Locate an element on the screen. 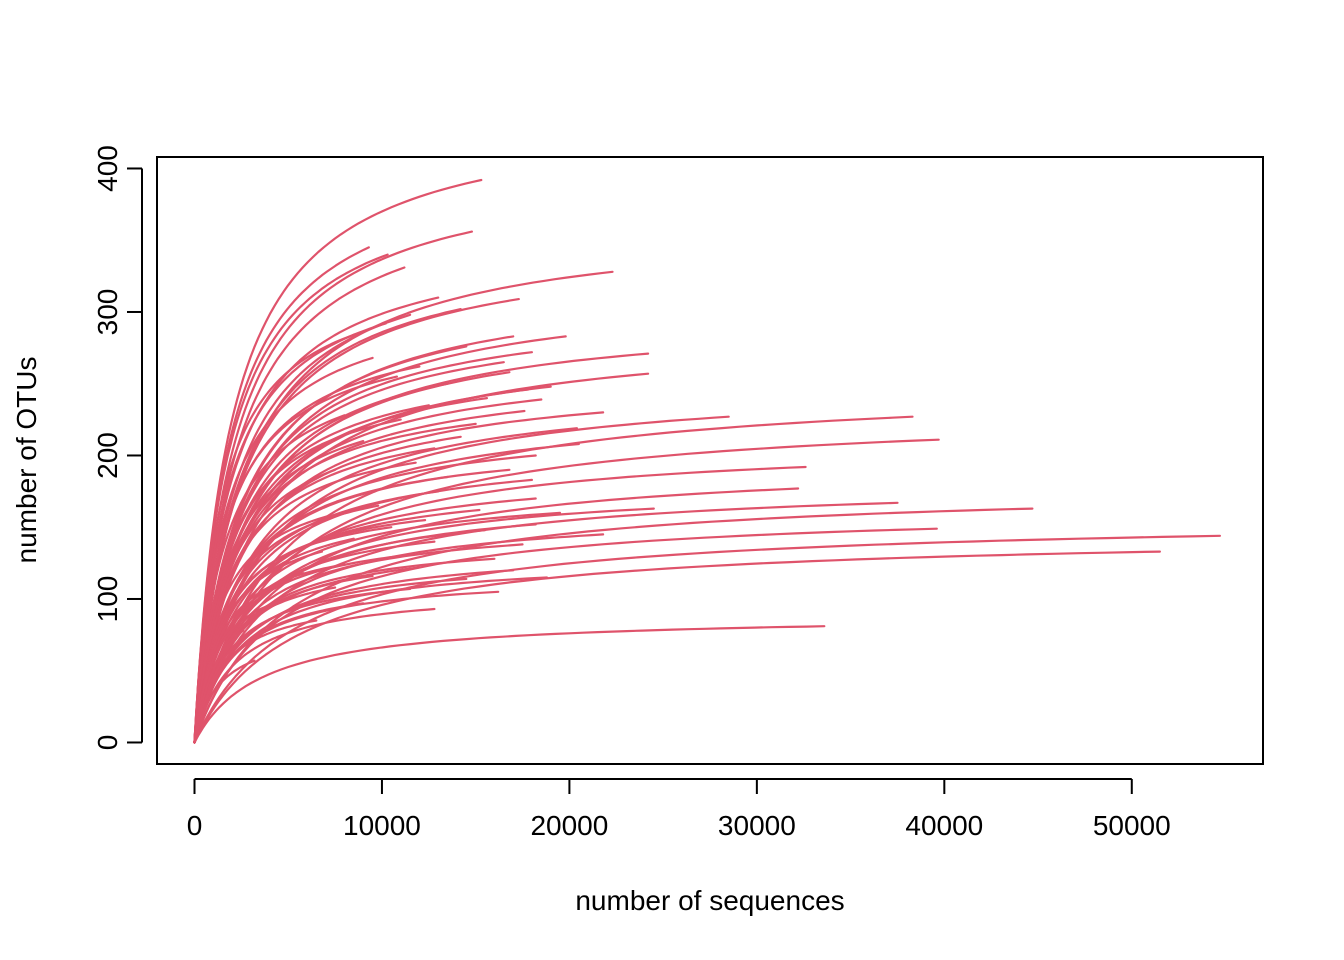  y-axis-title: number of OTUs is located at coordinates (26, 460).